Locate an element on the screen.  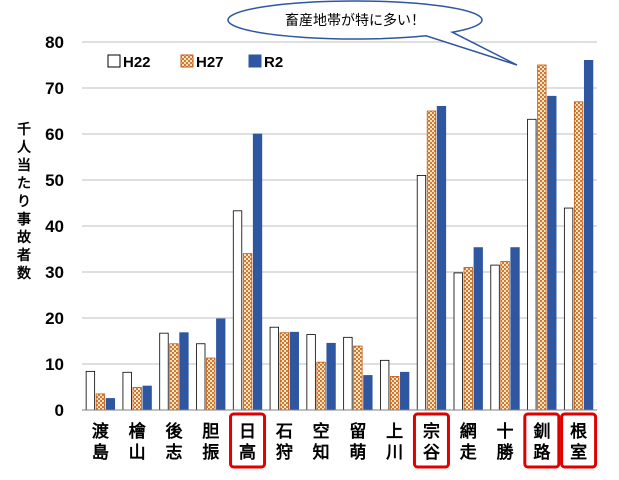
callout: 畜産地帯が特に多い！ is located at coordinates (372, 33).